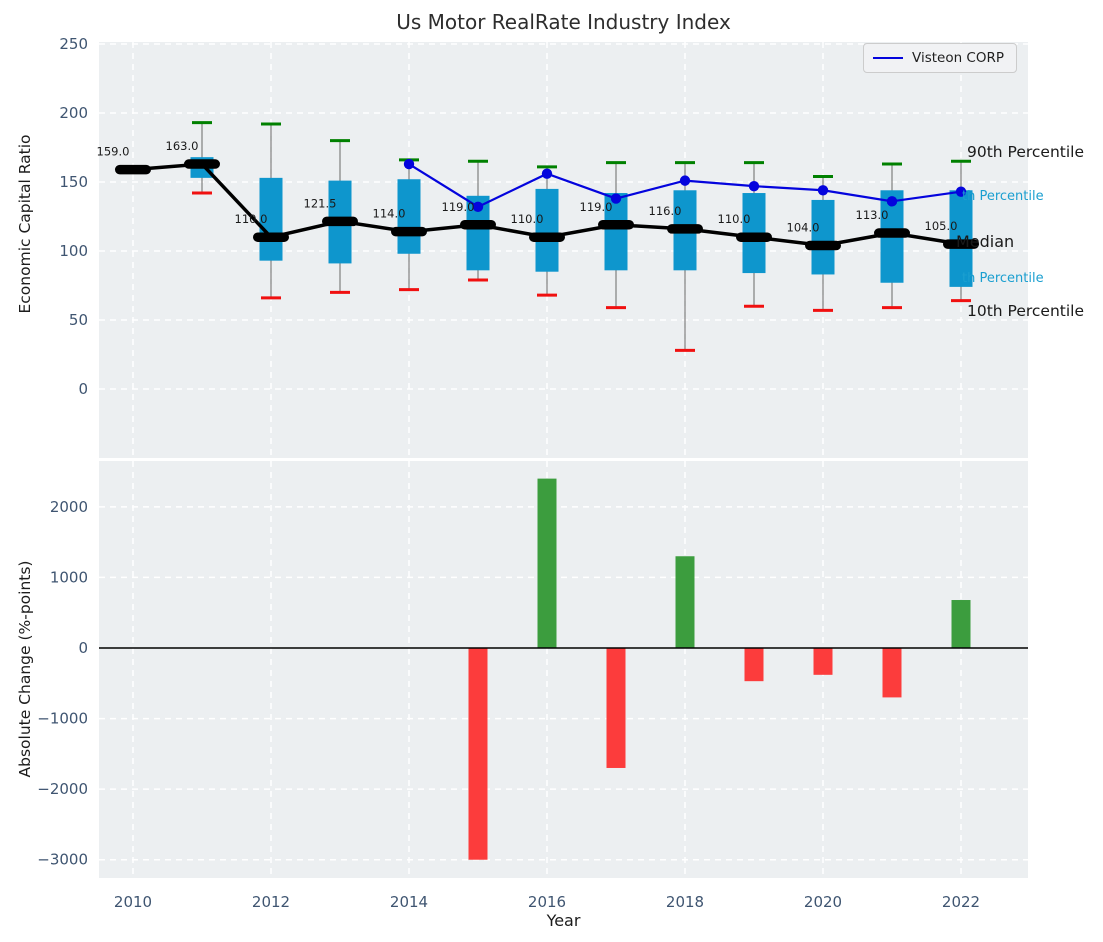 This screenshot has width=1103, height=942. Describe the element at coordinates (182, 146) in the screenshot. I see `median-value-label: 163.0` at that location.